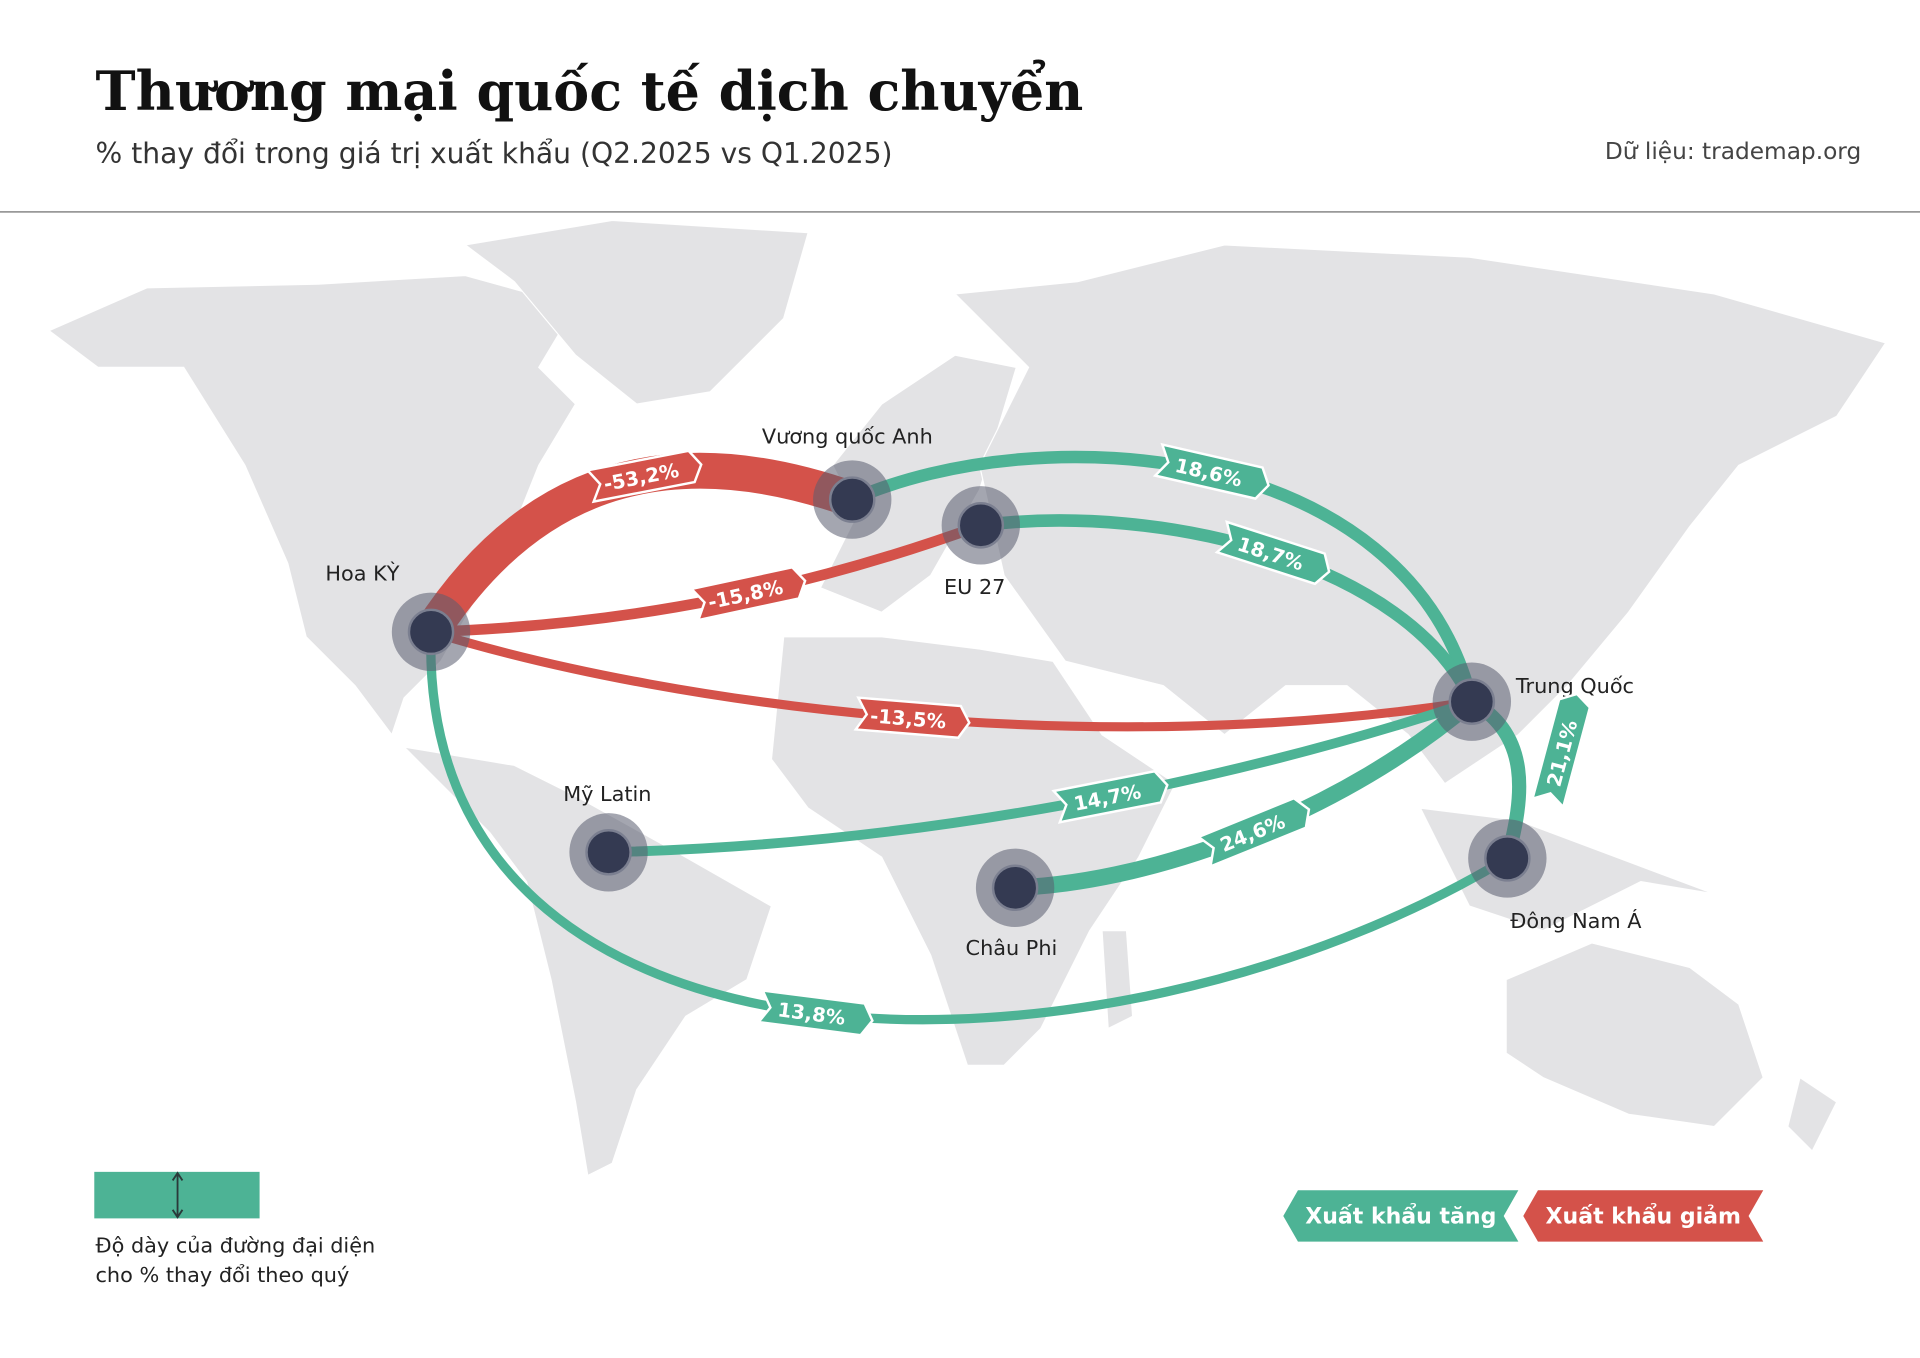 The width and height of the screenshot is (1920, 1358). What do you see at coordinates (236, 1246) in the screenshot?
I see `legend-note: Độ dày của đường đại diện` at bounding box center [236, 1246].